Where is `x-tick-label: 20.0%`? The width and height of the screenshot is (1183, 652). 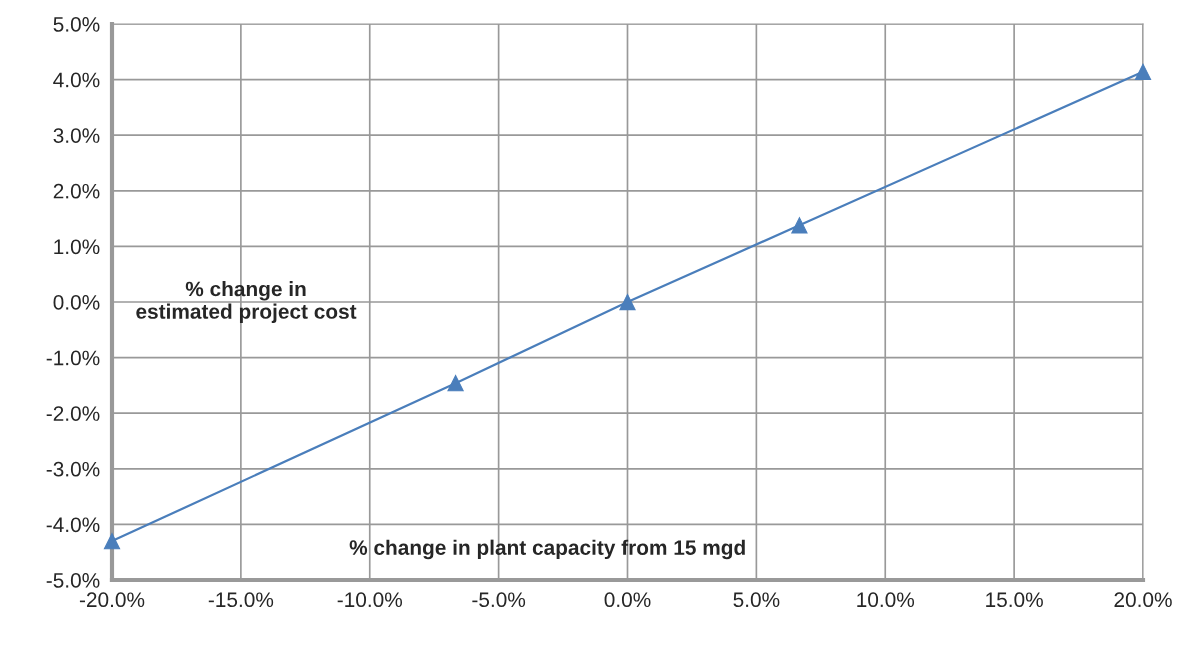 x-tick-label: 20.0% is located at coordinates (1143, 600).